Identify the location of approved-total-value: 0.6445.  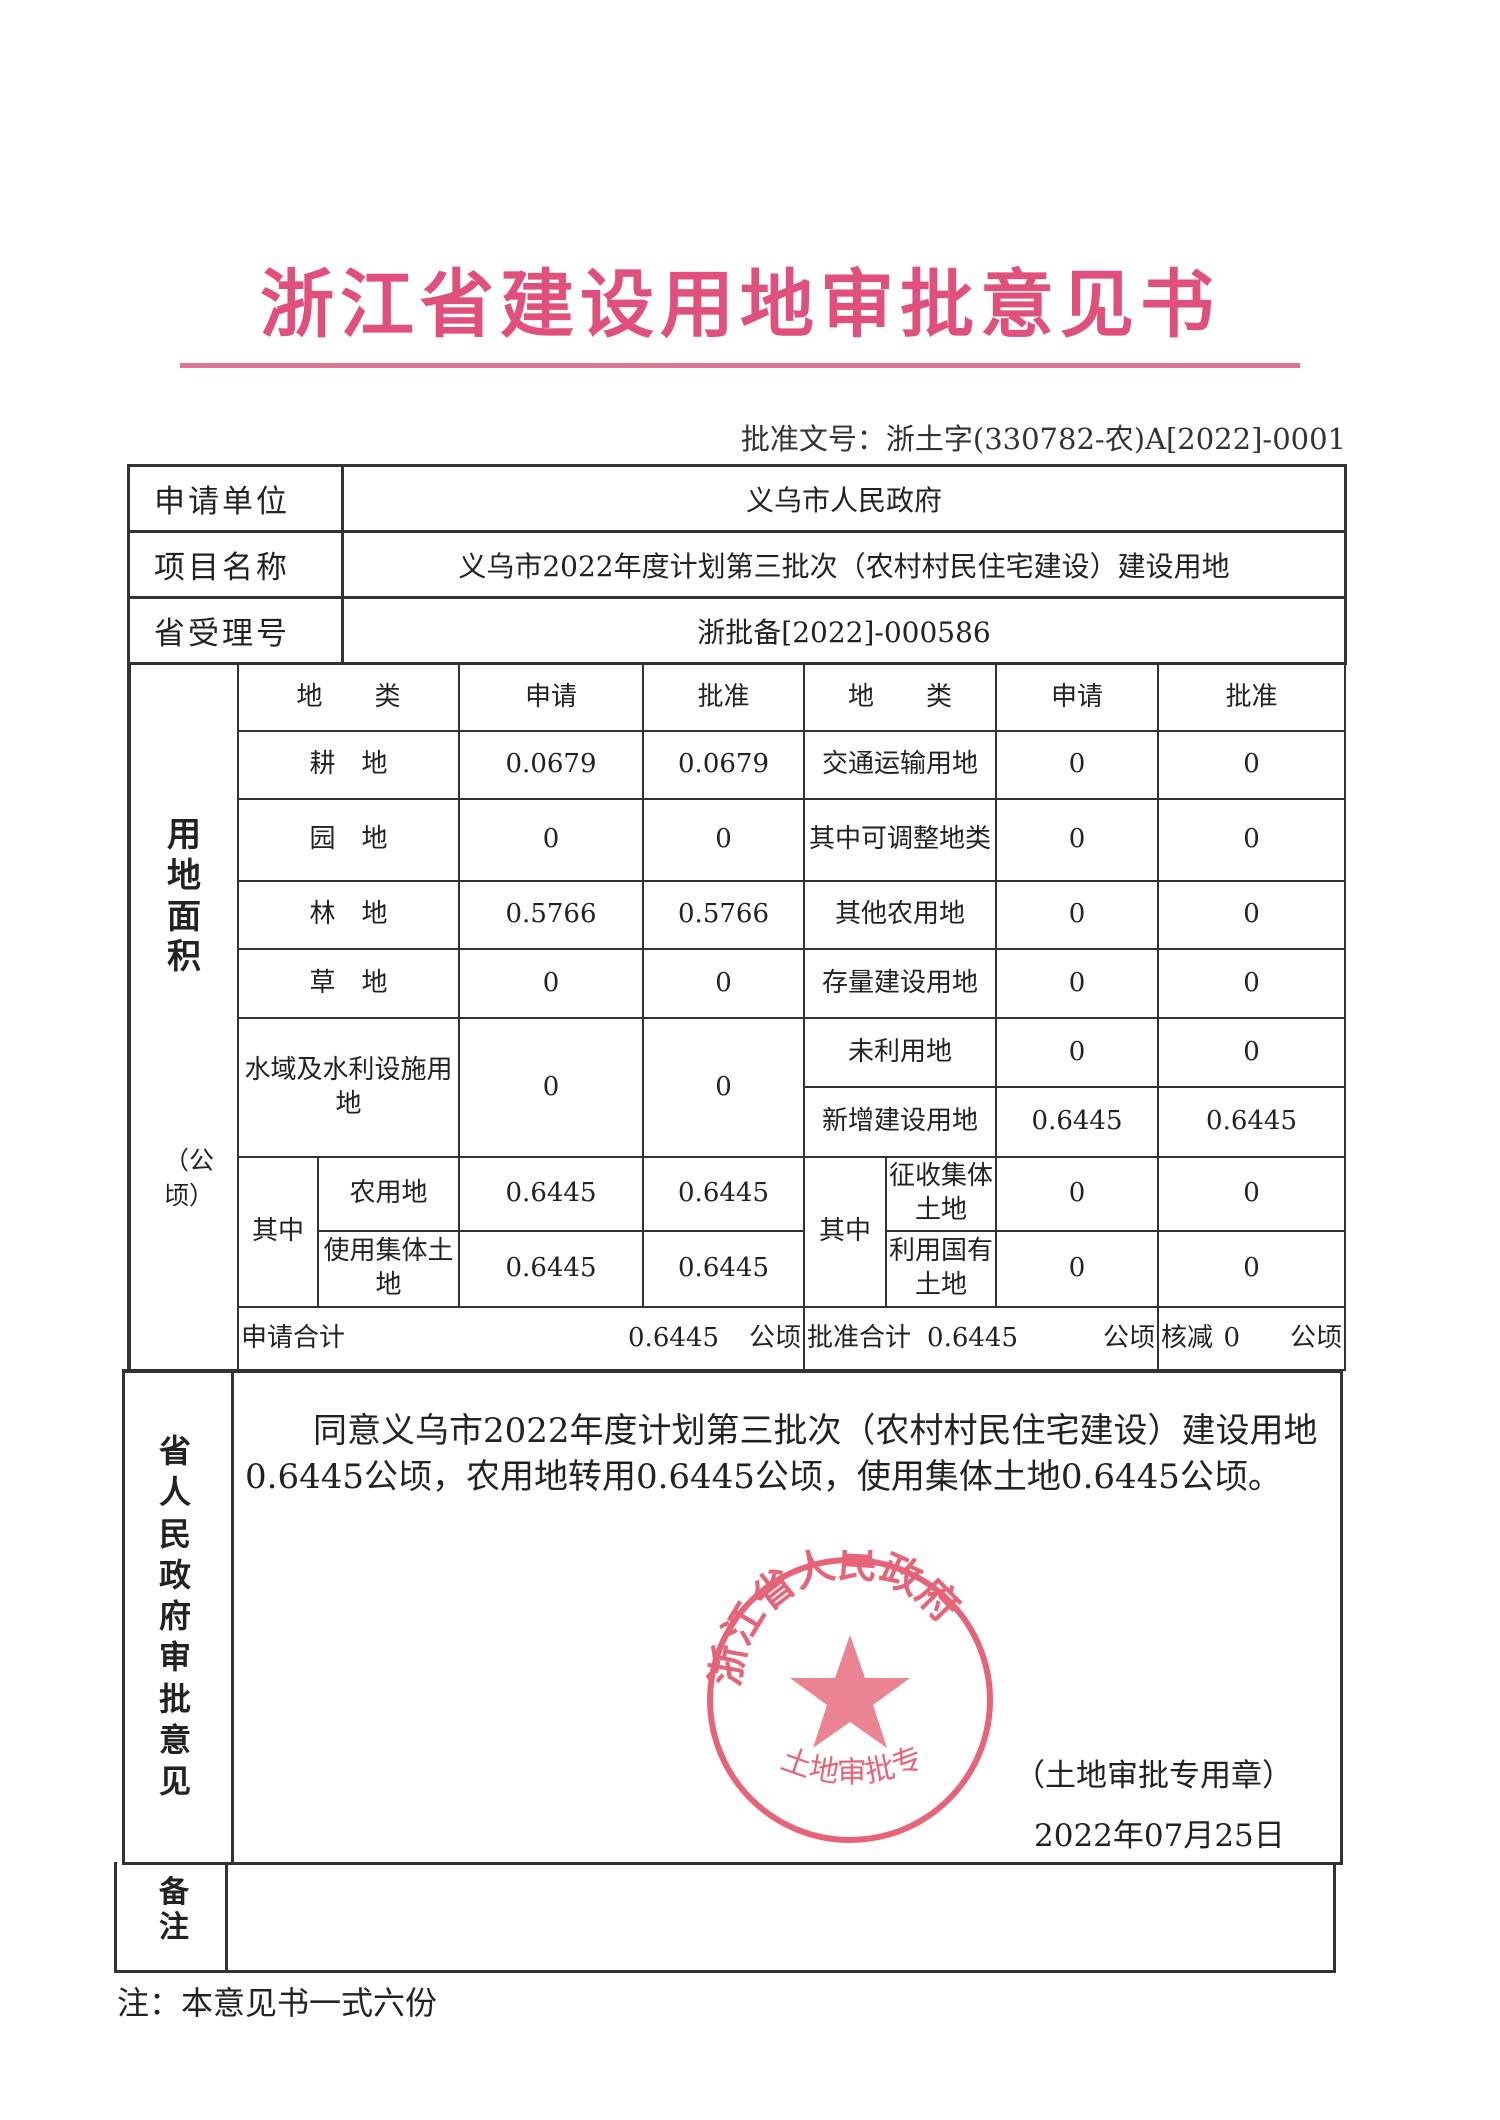
(973, 1337).